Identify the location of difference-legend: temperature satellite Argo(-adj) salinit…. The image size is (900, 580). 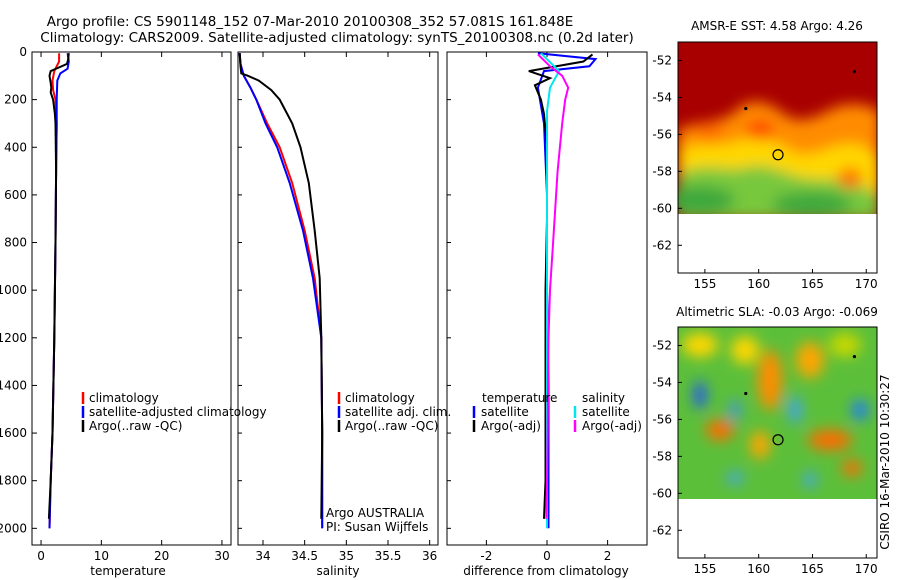
(557, 412).